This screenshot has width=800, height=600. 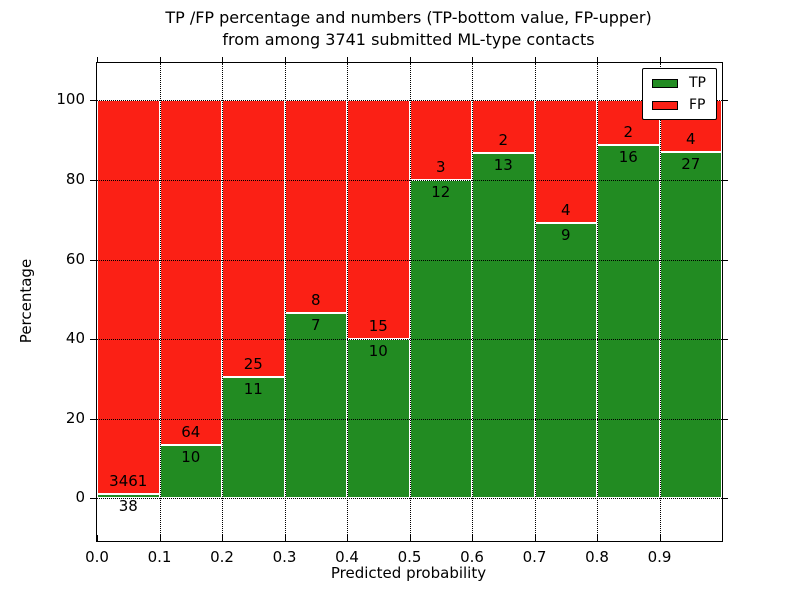 What do you see at coordinates (75, 179) in the screenshot?
I see `y-tick-label: 80` at bounding box center [75, 179].